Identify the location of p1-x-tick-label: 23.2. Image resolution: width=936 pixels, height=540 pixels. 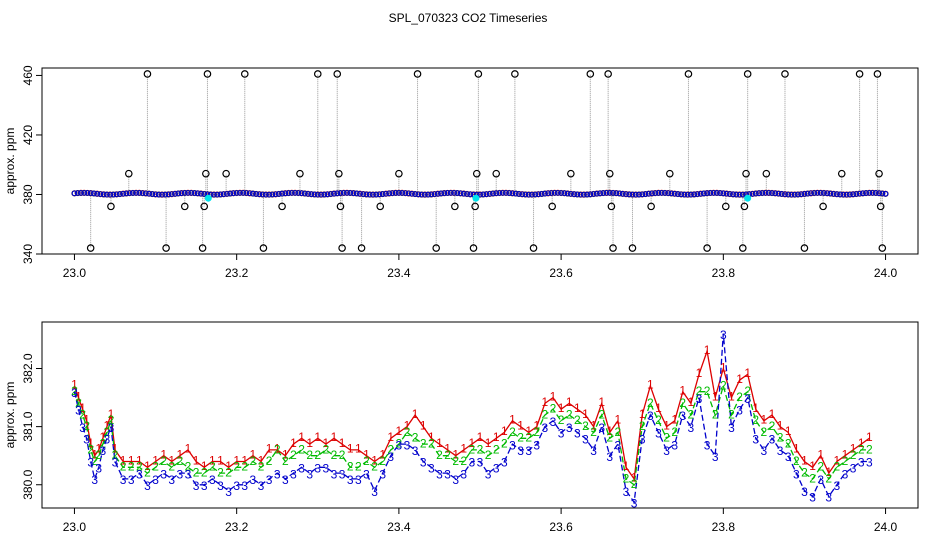
(237, 273).